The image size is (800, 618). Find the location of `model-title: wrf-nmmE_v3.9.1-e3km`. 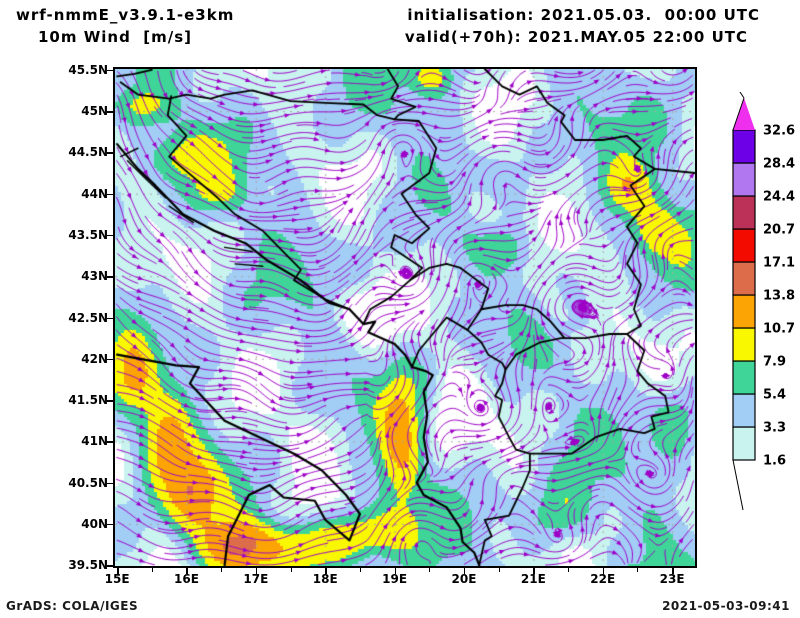

model-title: wrf-nmmE_v3.9.1-e3km is located at coordinates (125, 15).